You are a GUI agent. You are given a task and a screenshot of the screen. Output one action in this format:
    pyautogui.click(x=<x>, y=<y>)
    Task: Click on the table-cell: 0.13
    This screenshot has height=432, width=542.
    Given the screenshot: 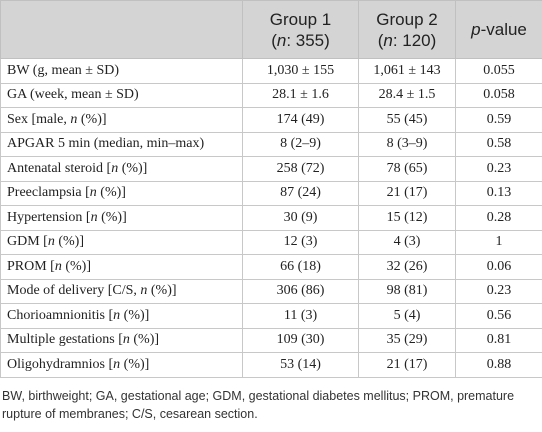 What is the action you would take?
    pyautogui.click(x=498, y=193)
    